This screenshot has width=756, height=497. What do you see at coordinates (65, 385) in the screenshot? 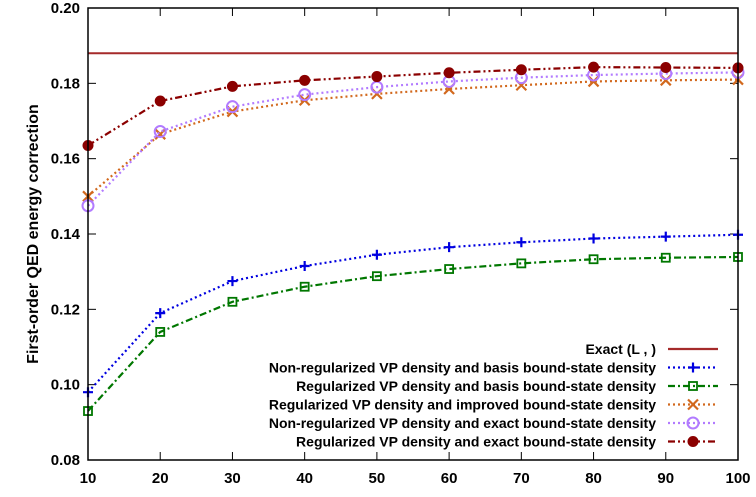
I see `y-tick-label: 0.10` at bounding box center [65, 385].